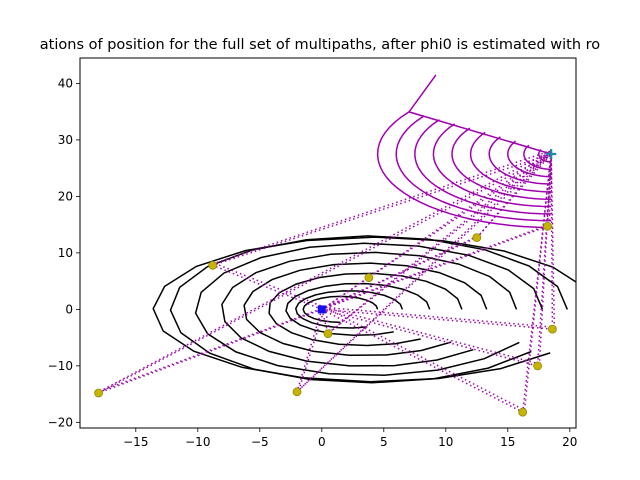 The width and height of the screenshot is (640, 480). What do you see at coordinates (479, 114) in the screenshot?
I see `purple-slant-edge` at bounding box center [479, 114].